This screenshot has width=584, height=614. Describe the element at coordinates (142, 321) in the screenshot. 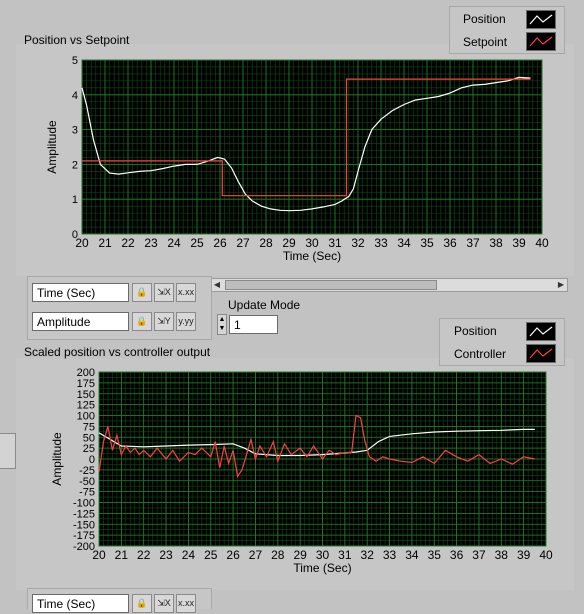

I see `y-scale-lock-button: 🔒` at that location.